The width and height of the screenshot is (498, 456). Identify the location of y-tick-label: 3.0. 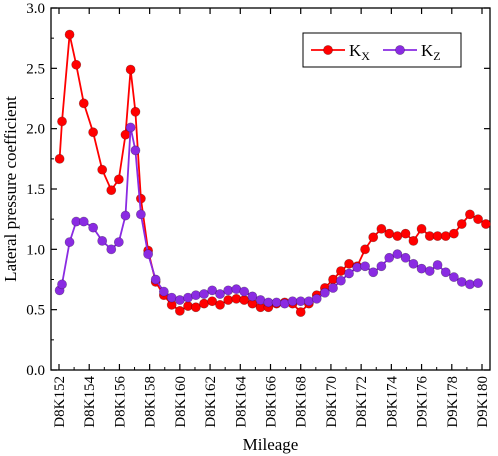
(35, 9).